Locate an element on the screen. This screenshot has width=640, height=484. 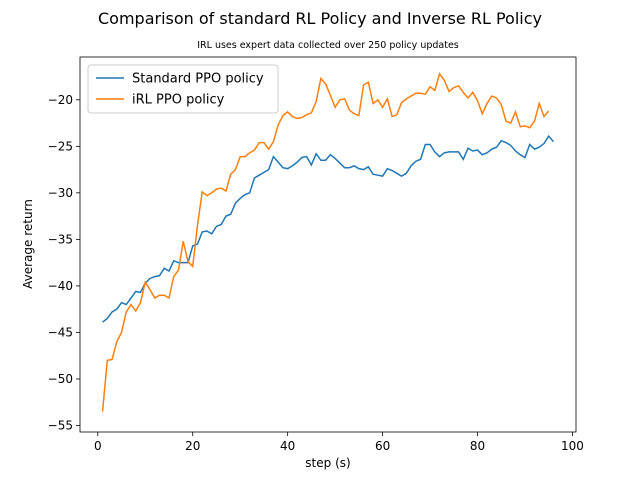
x-tick-label: 80 is located at coordinates (477, 446).